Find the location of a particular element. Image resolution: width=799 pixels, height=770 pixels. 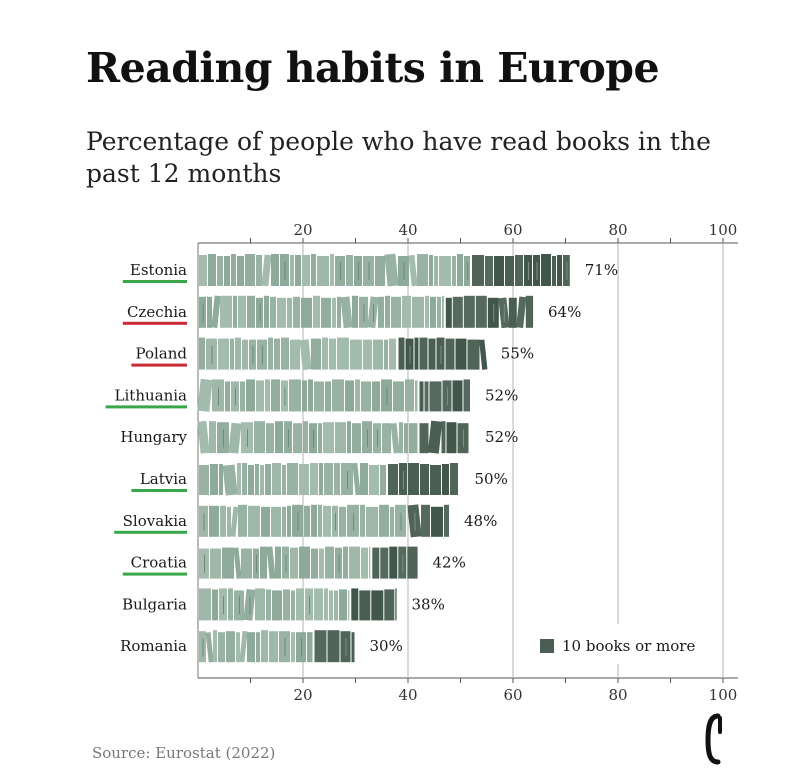

value-label-latvia: 50% is located at coordinates (491, 479).